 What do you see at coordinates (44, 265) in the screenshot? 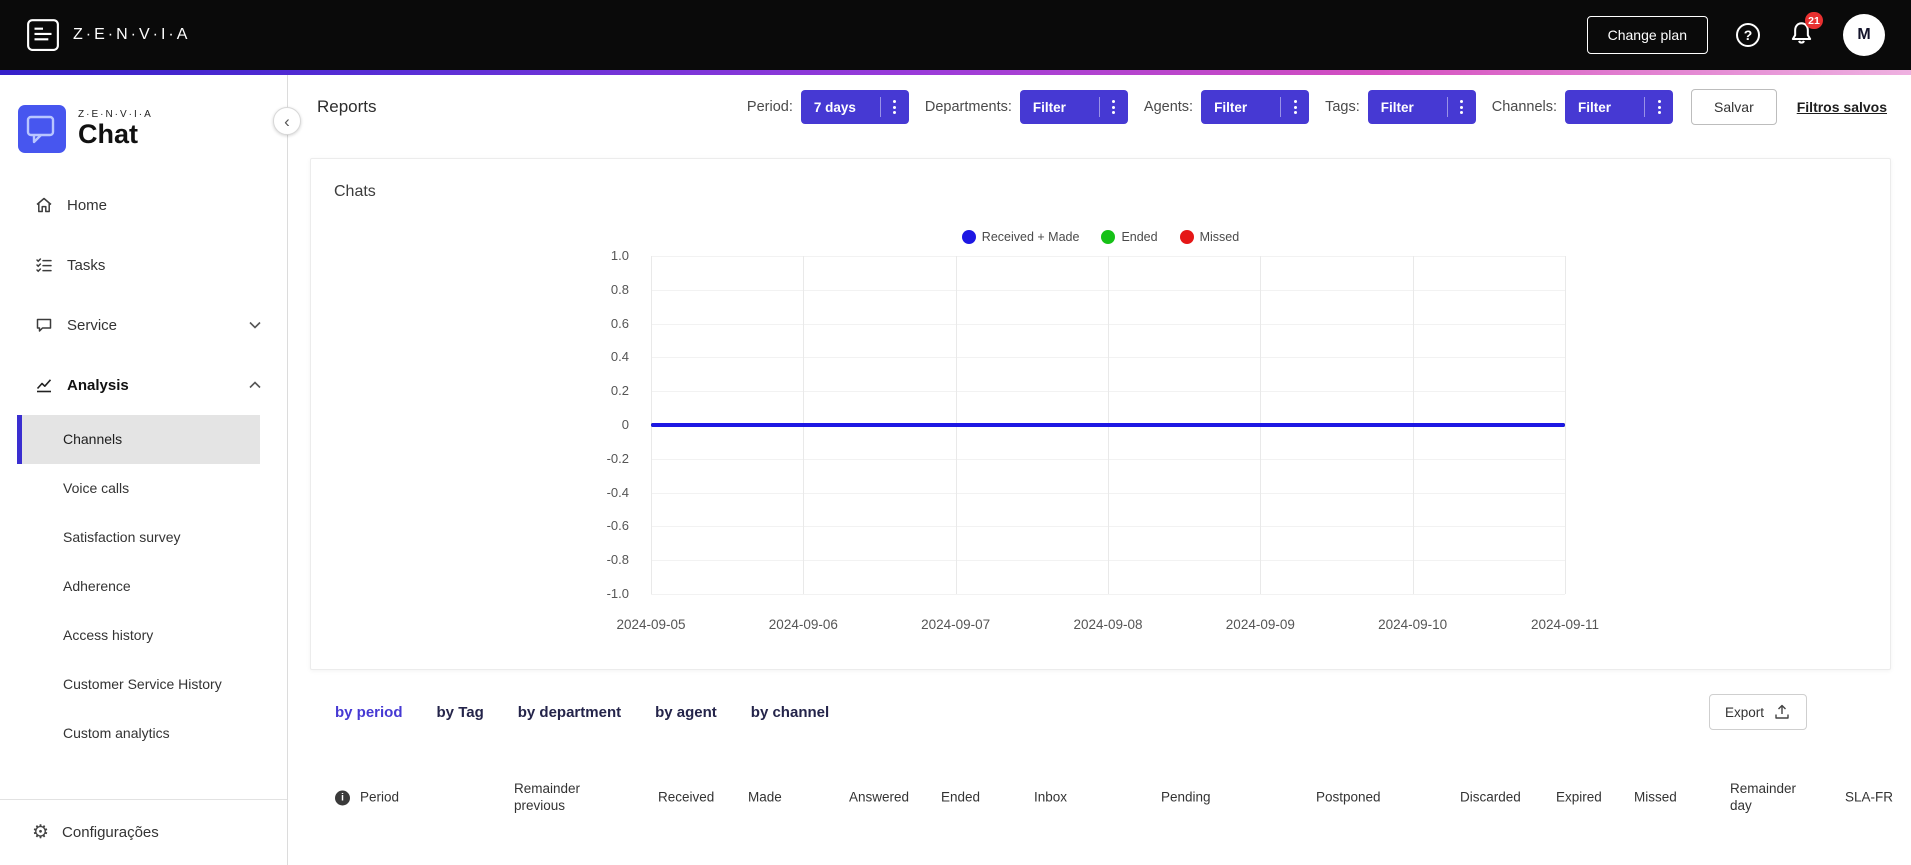
I see `tasks-icon` at bounding box center [44, 265].